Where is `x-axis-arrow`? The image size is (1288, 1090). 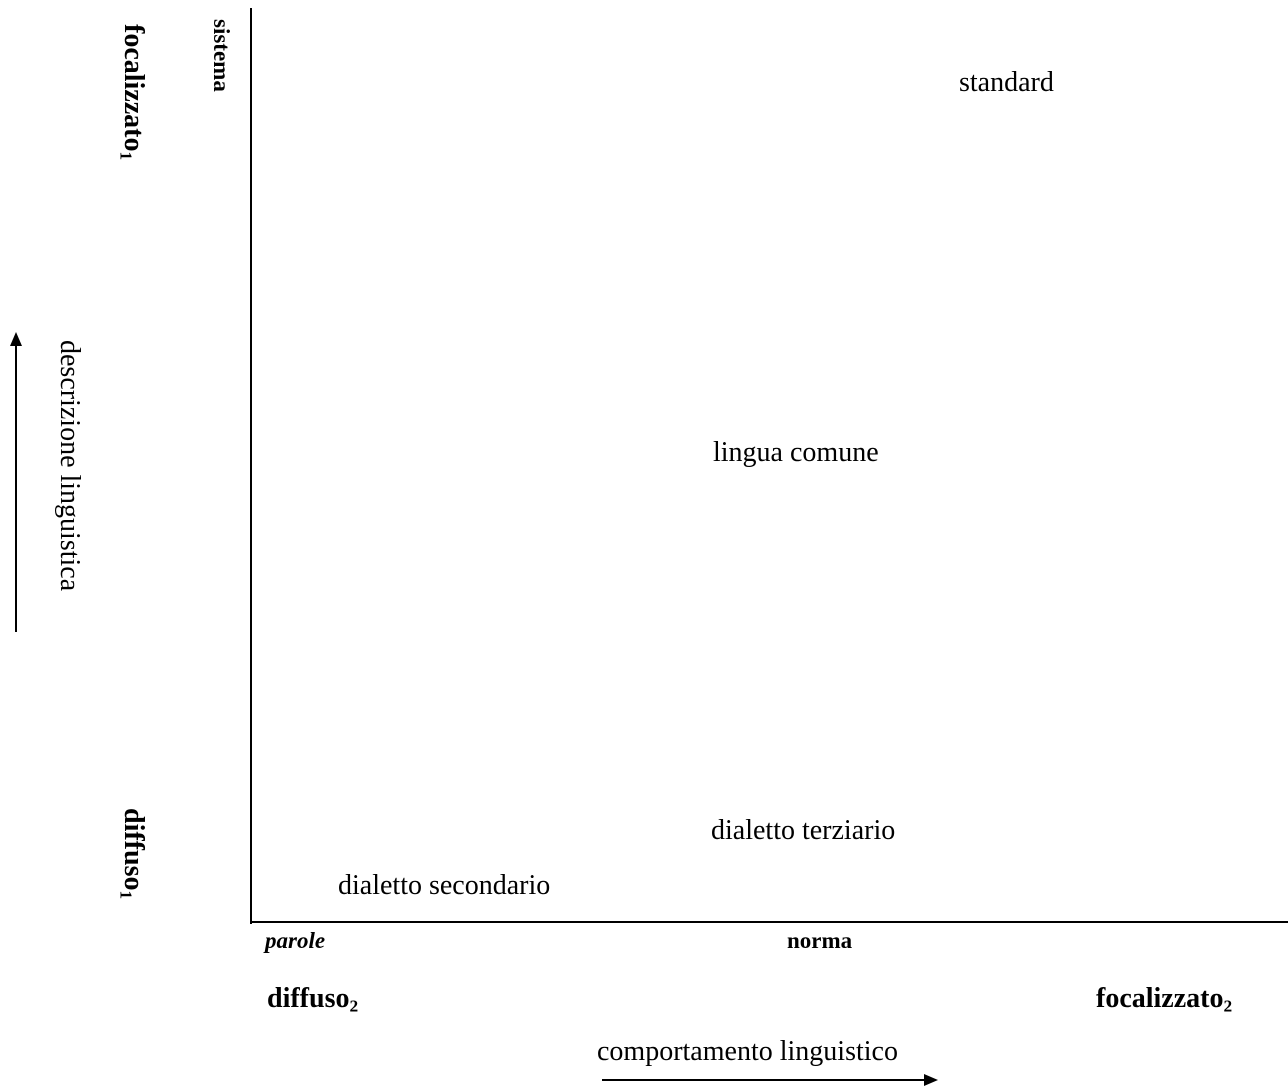 x-axis-arrow is located at coordinates (770, 1080).